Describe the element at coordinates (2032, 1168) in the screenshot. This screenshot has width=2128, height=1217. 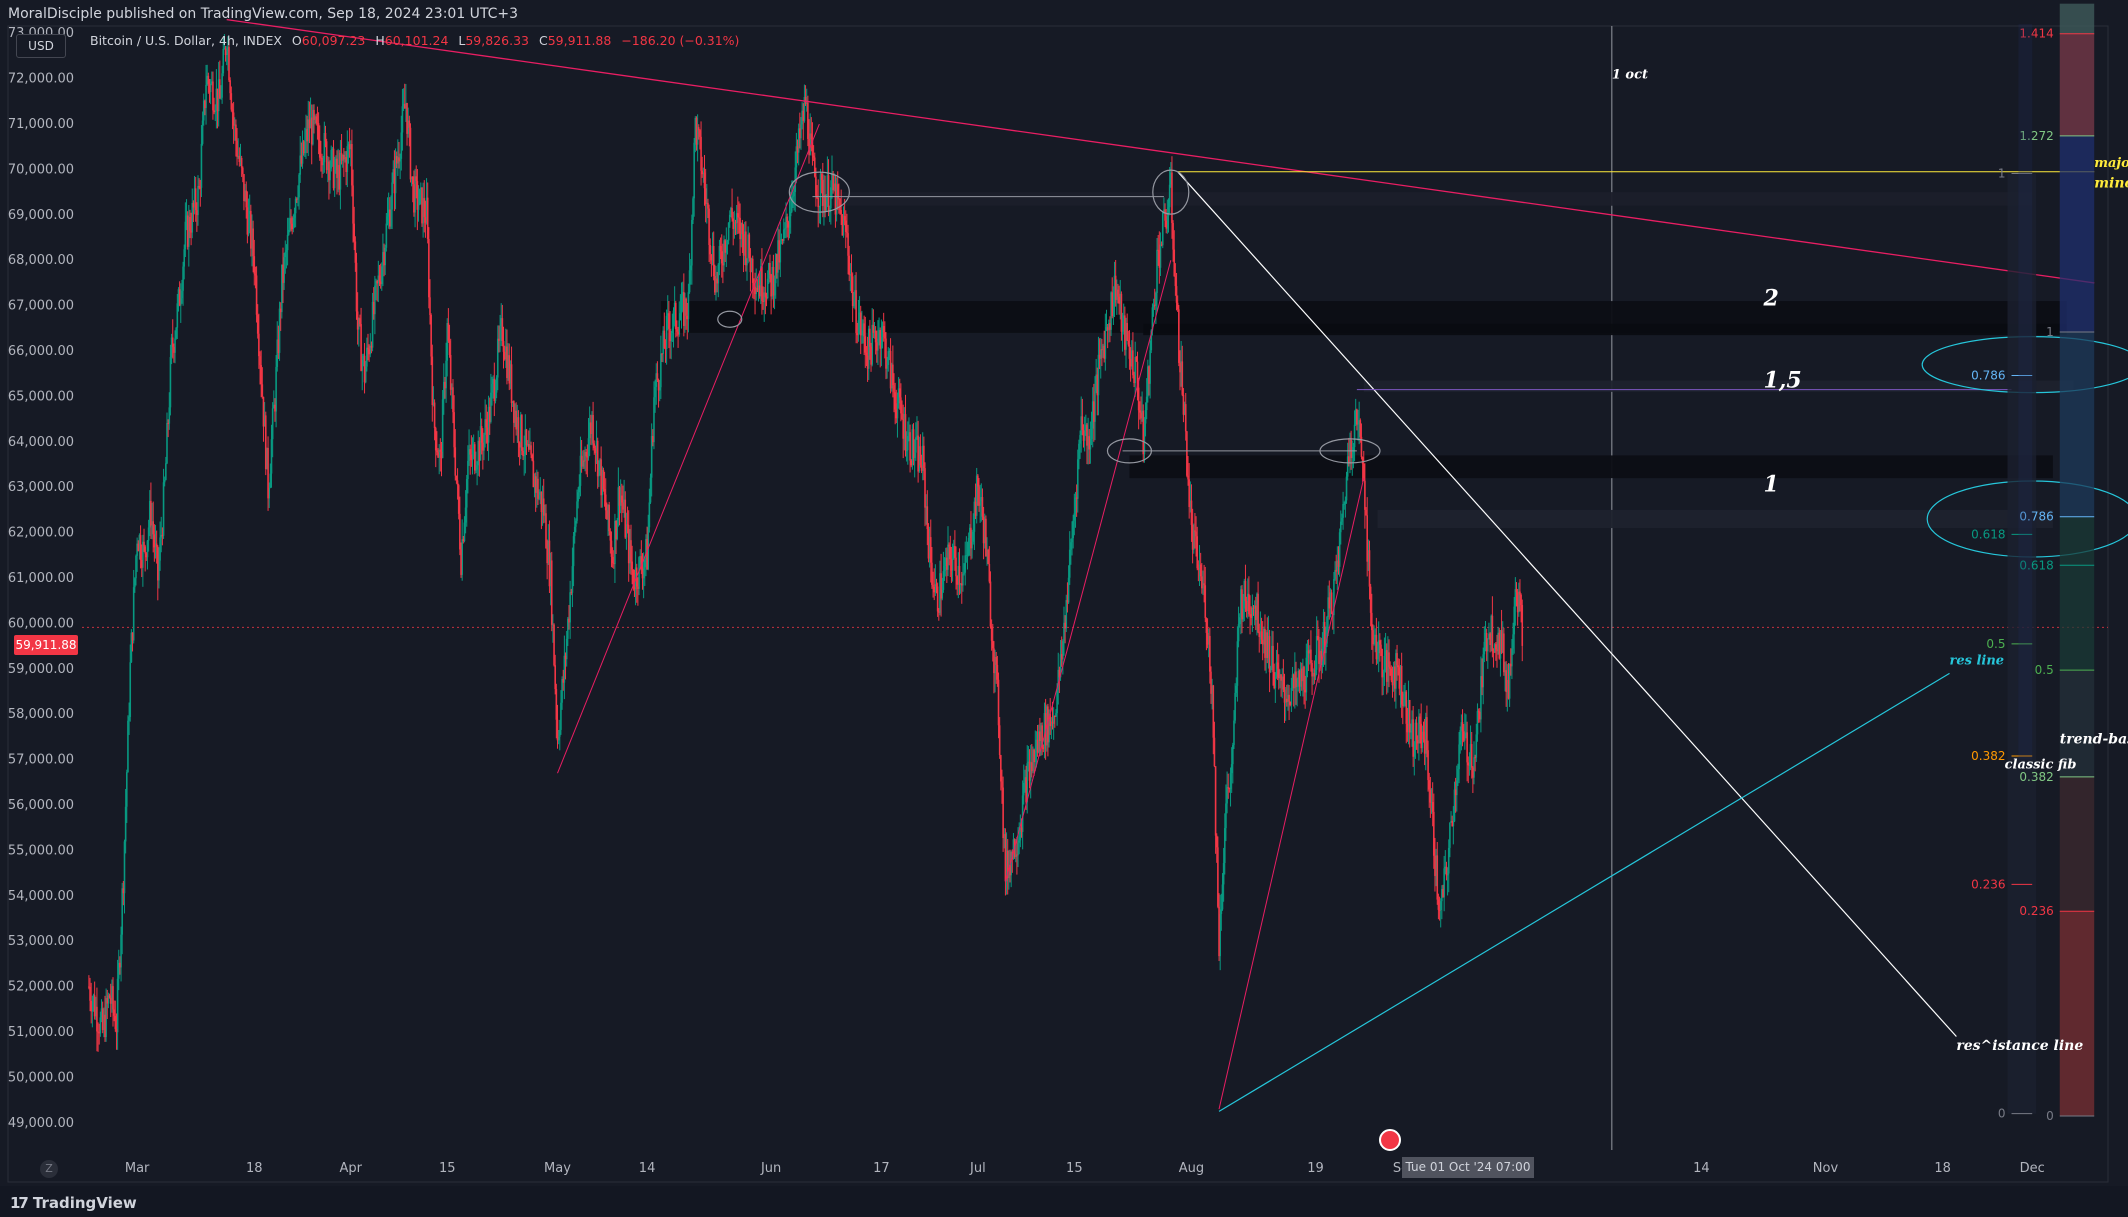
I see `x-tick-label: Dec` at that location.